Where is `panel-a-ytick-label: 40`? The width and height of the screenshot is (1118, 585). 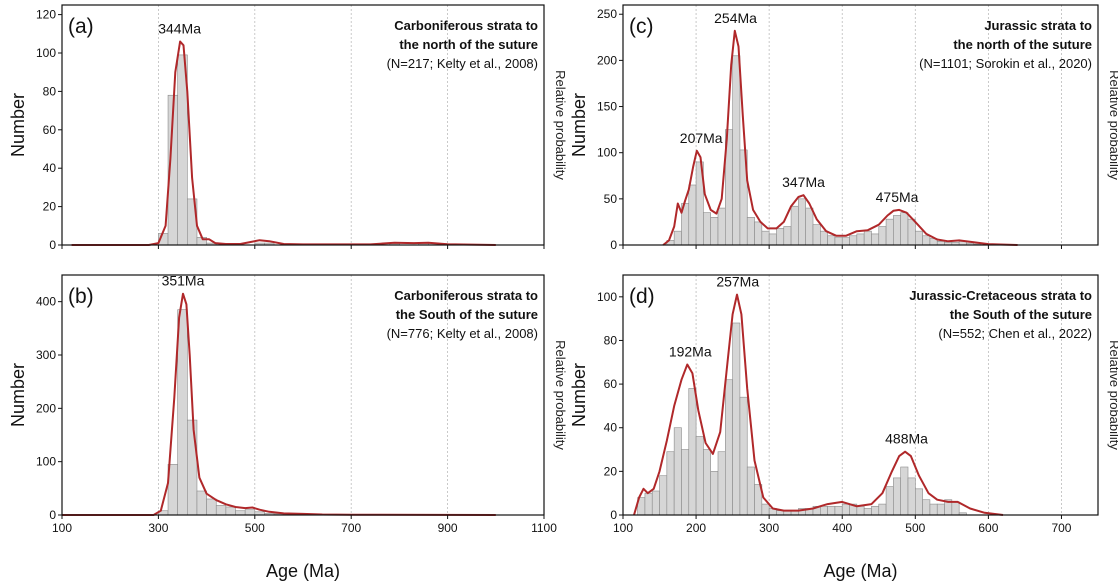 panel-a-ytick-label: 40 is located at coordinates (50, 168).